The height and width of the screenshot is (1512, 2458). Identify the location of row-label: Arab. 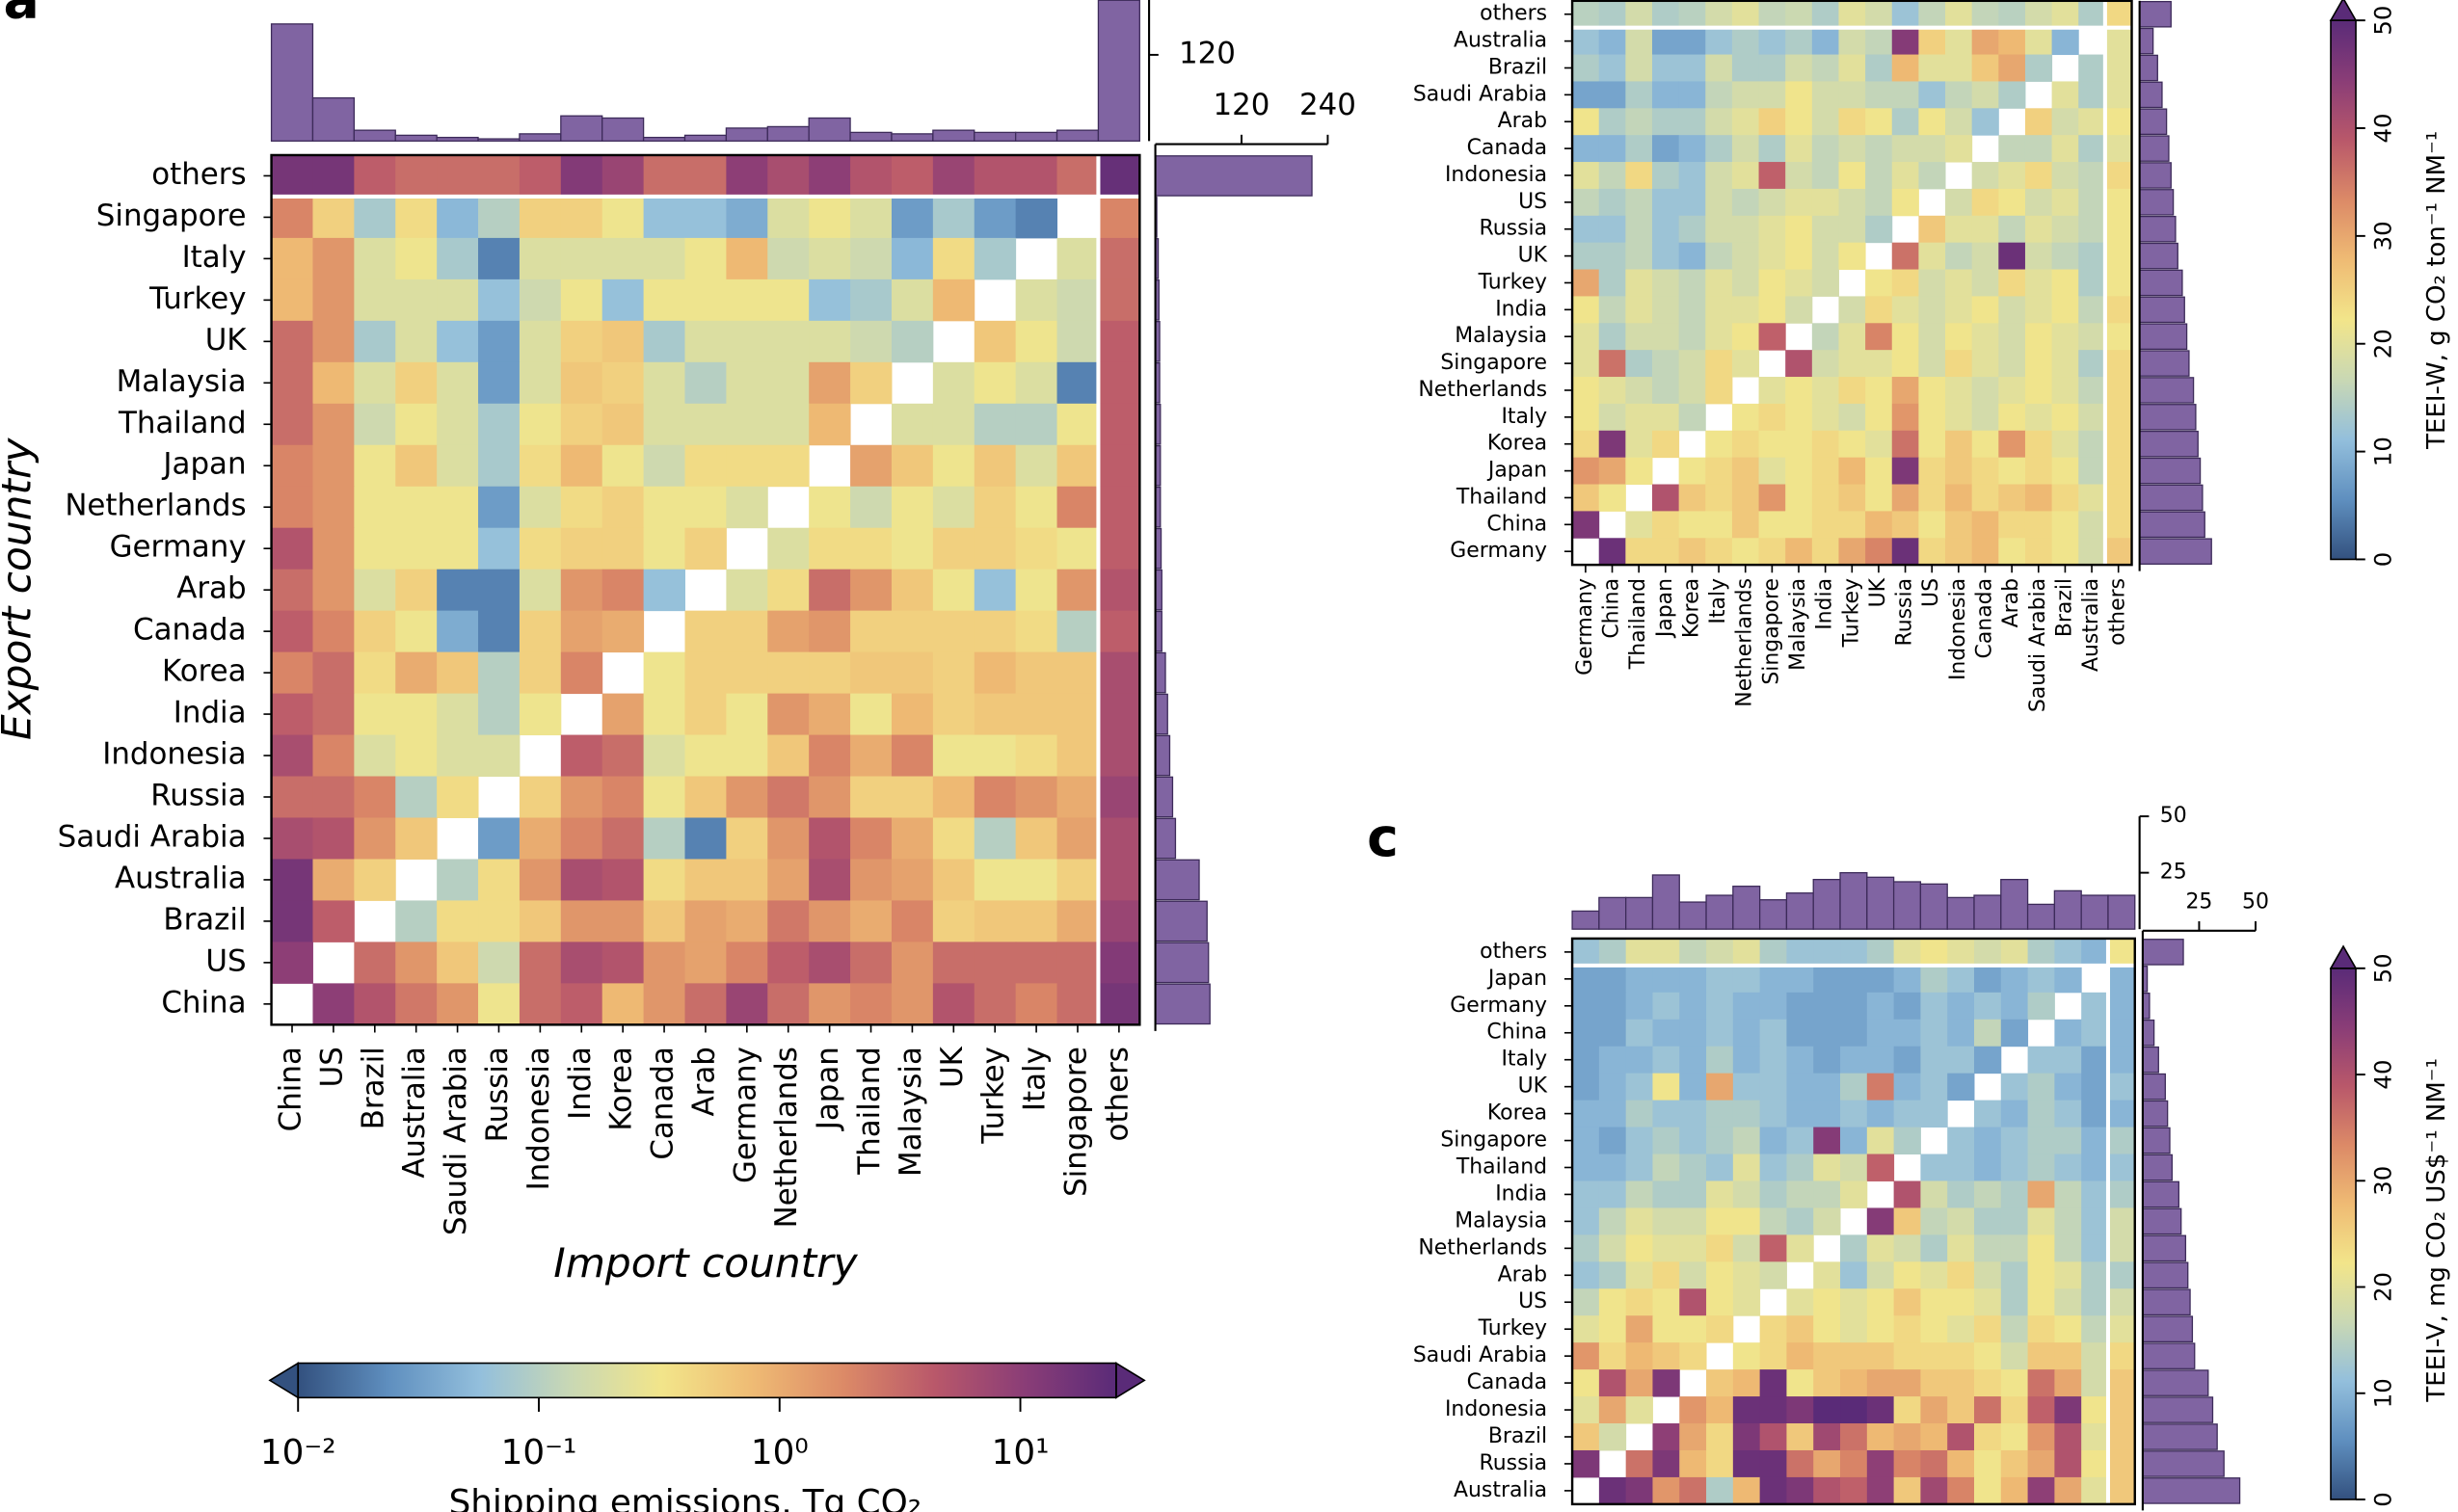
(211, 588).